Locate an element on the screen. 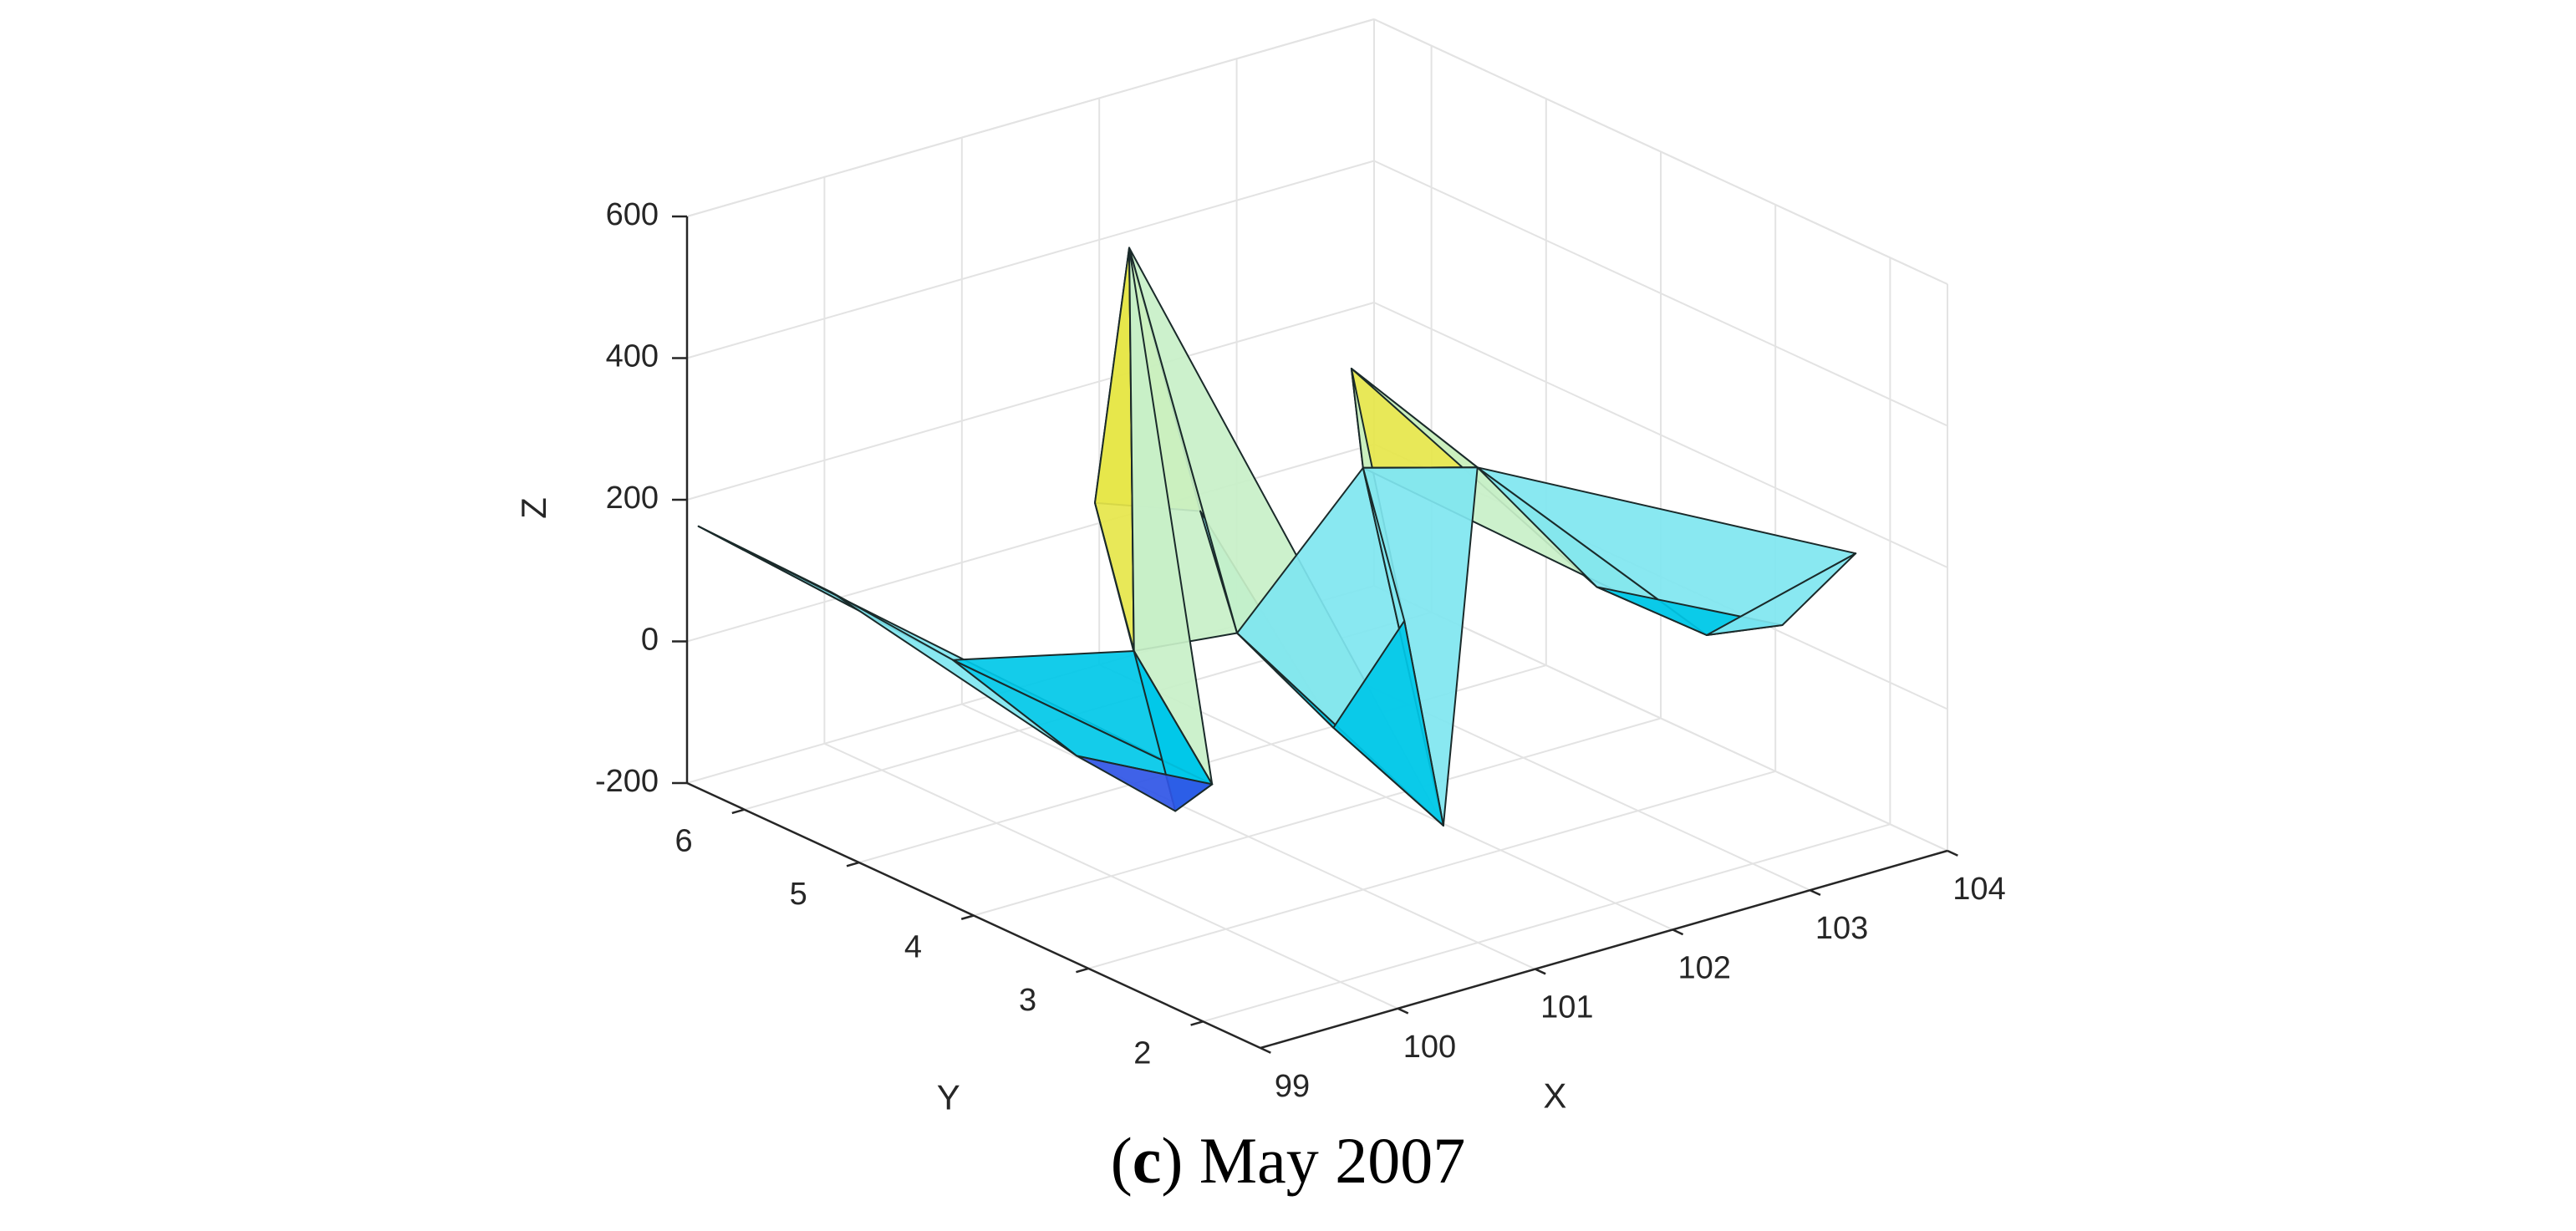 This screenshot has width=2576, height=1231. x-tick-label: 100 is located at coordinates (1429, 1047).